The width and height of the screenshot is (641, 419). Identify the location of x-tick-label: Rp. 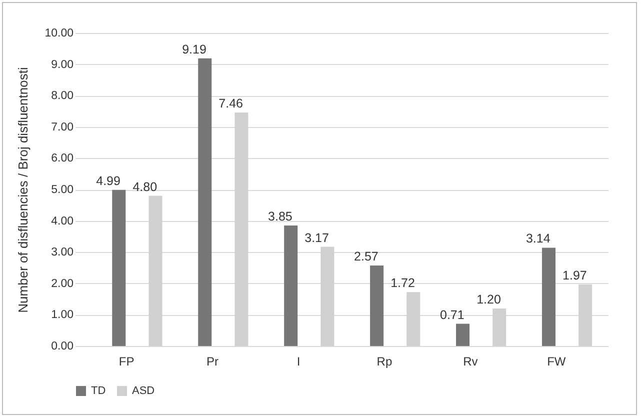
(384, 361).